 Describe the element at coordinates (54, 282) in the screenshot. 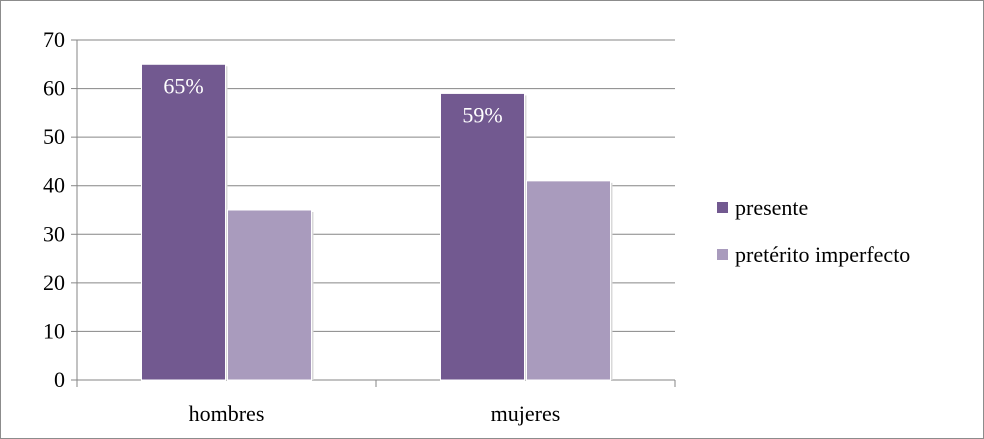

I see `y-tick-label: 20` at that location.